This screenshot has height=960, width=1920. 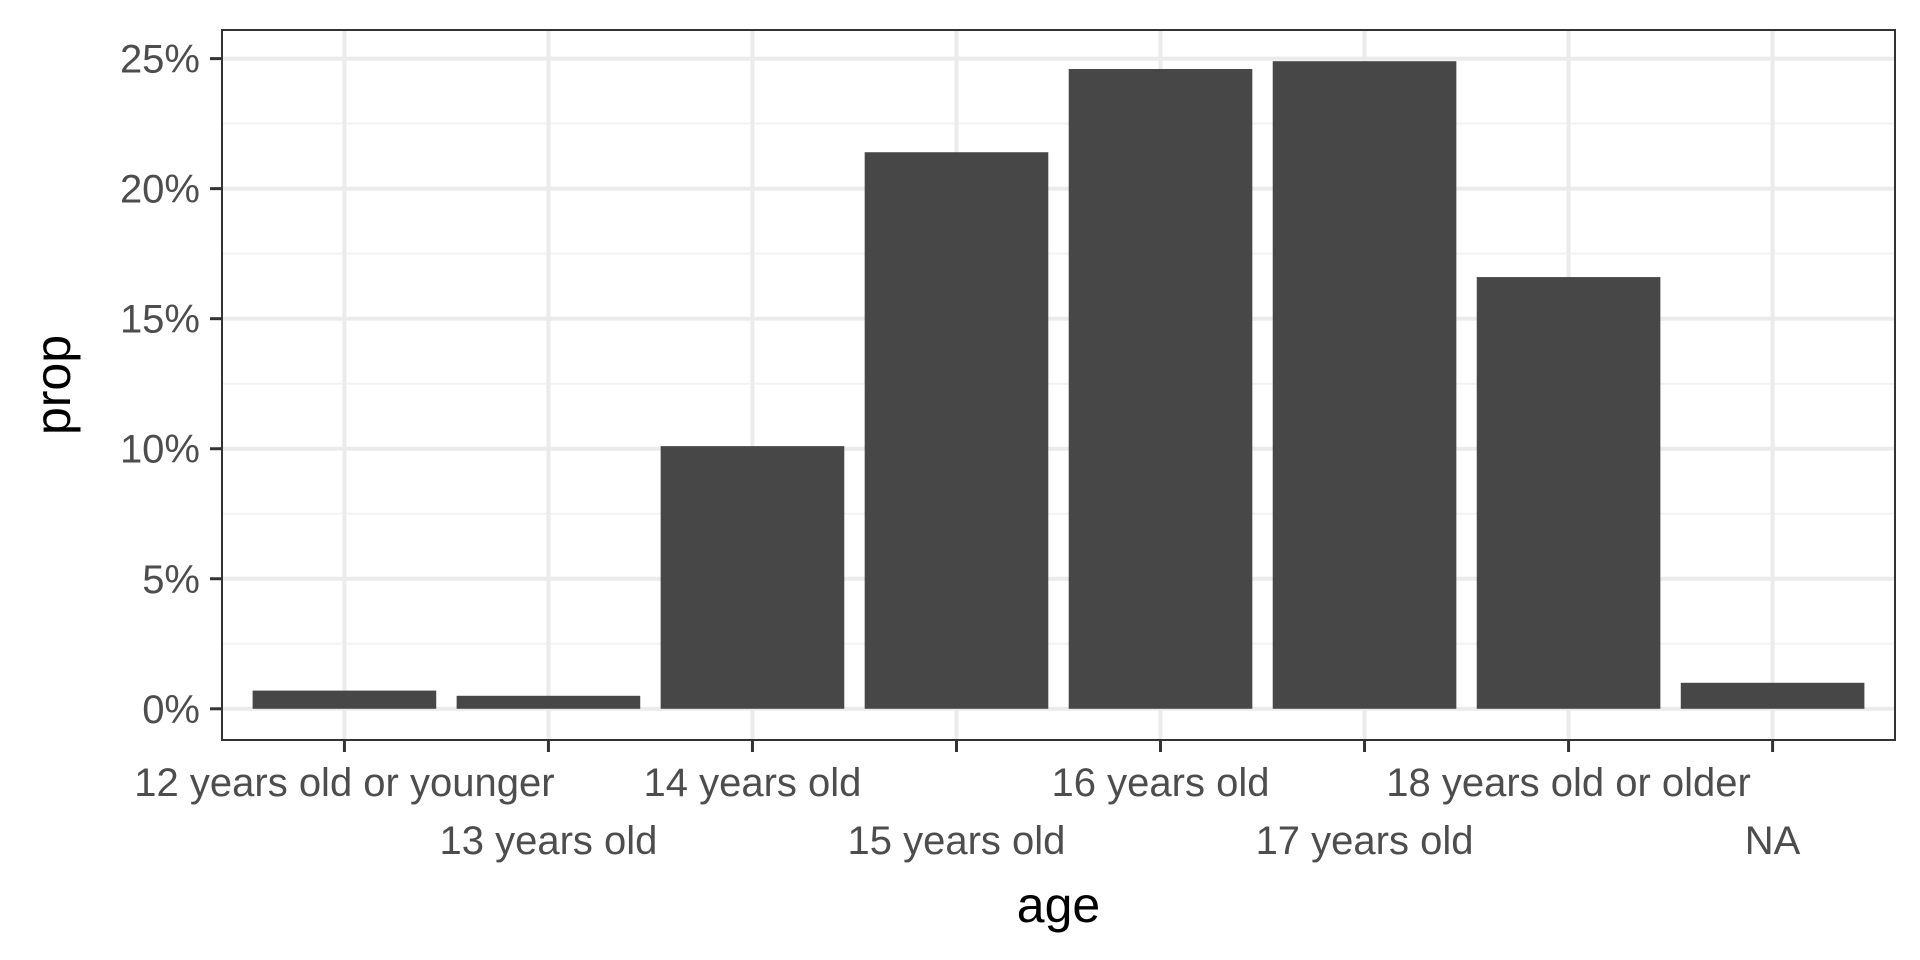 I want to click on x-tick-label: 16 years old, so click(x=1161, y=783).